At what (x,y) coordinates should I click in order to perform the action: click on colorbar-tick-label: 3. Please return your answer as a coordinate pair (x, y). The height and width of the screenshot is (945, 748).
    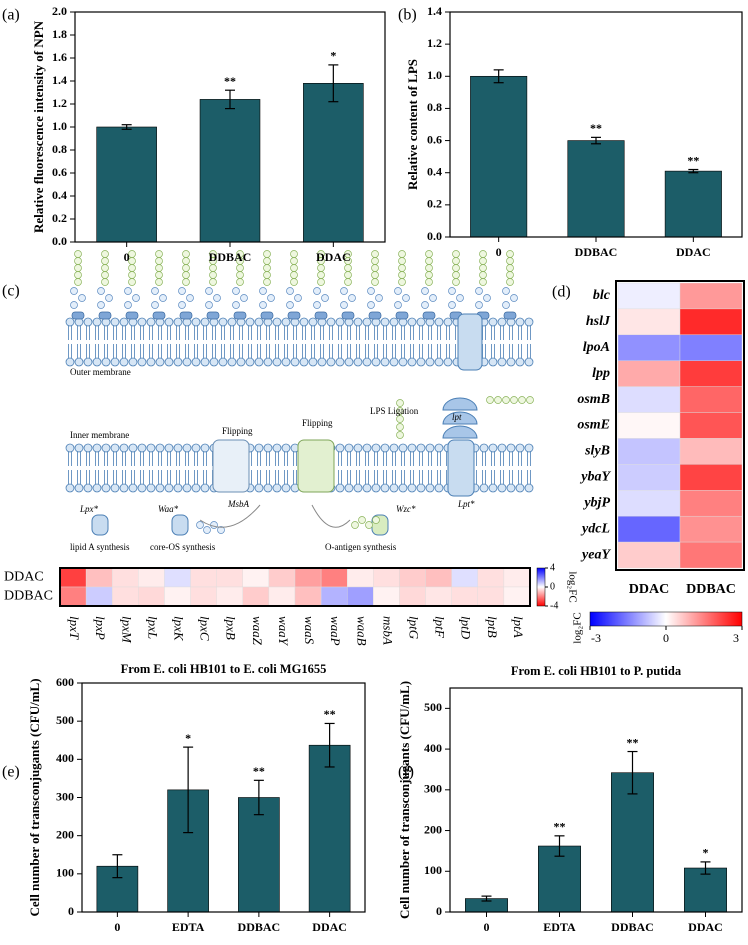
    Looking at the image, I should click on (736, 638).